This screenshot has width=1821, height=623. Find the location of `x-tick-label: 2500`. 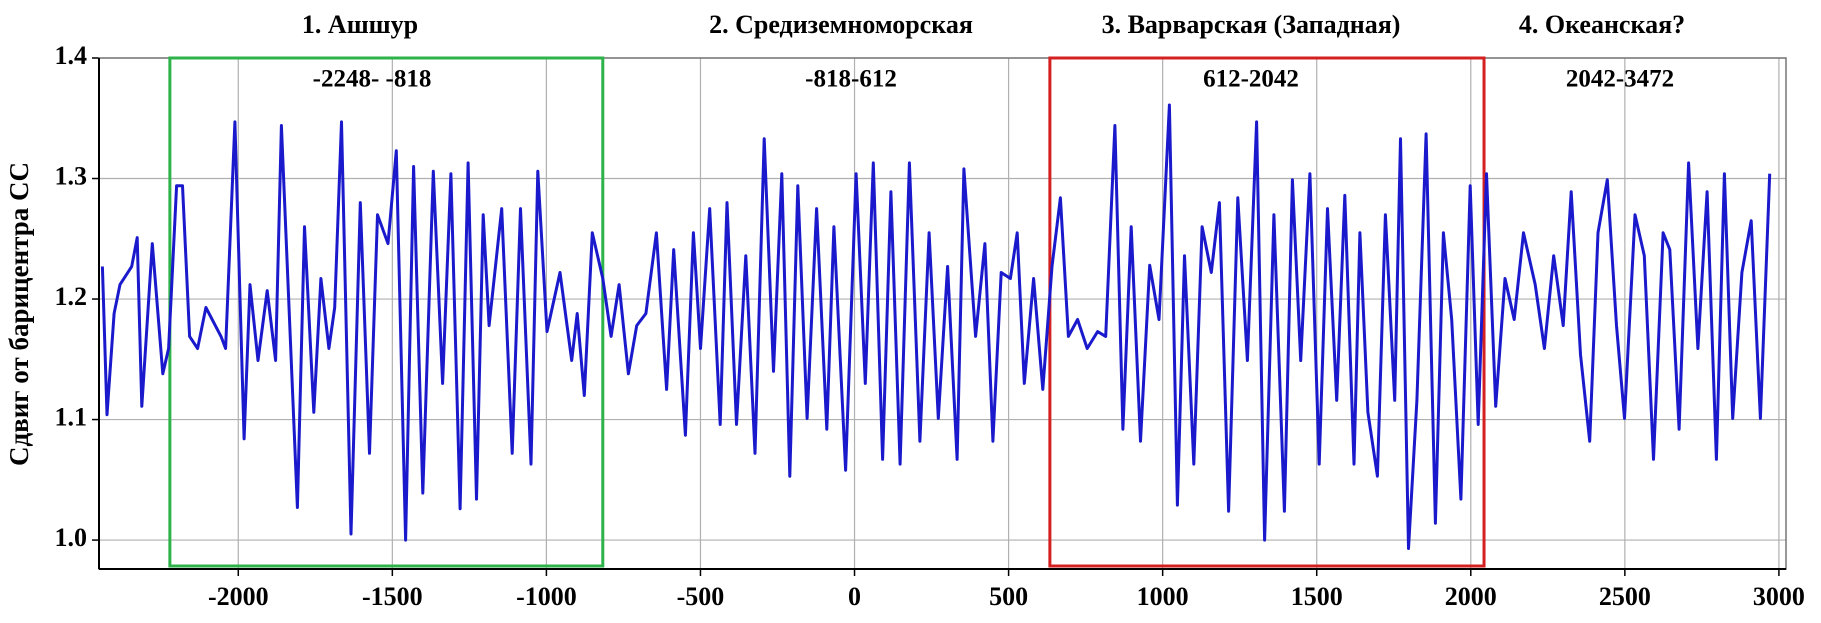

x-tick-label: 2500 is located at coordinates (1625, 596).